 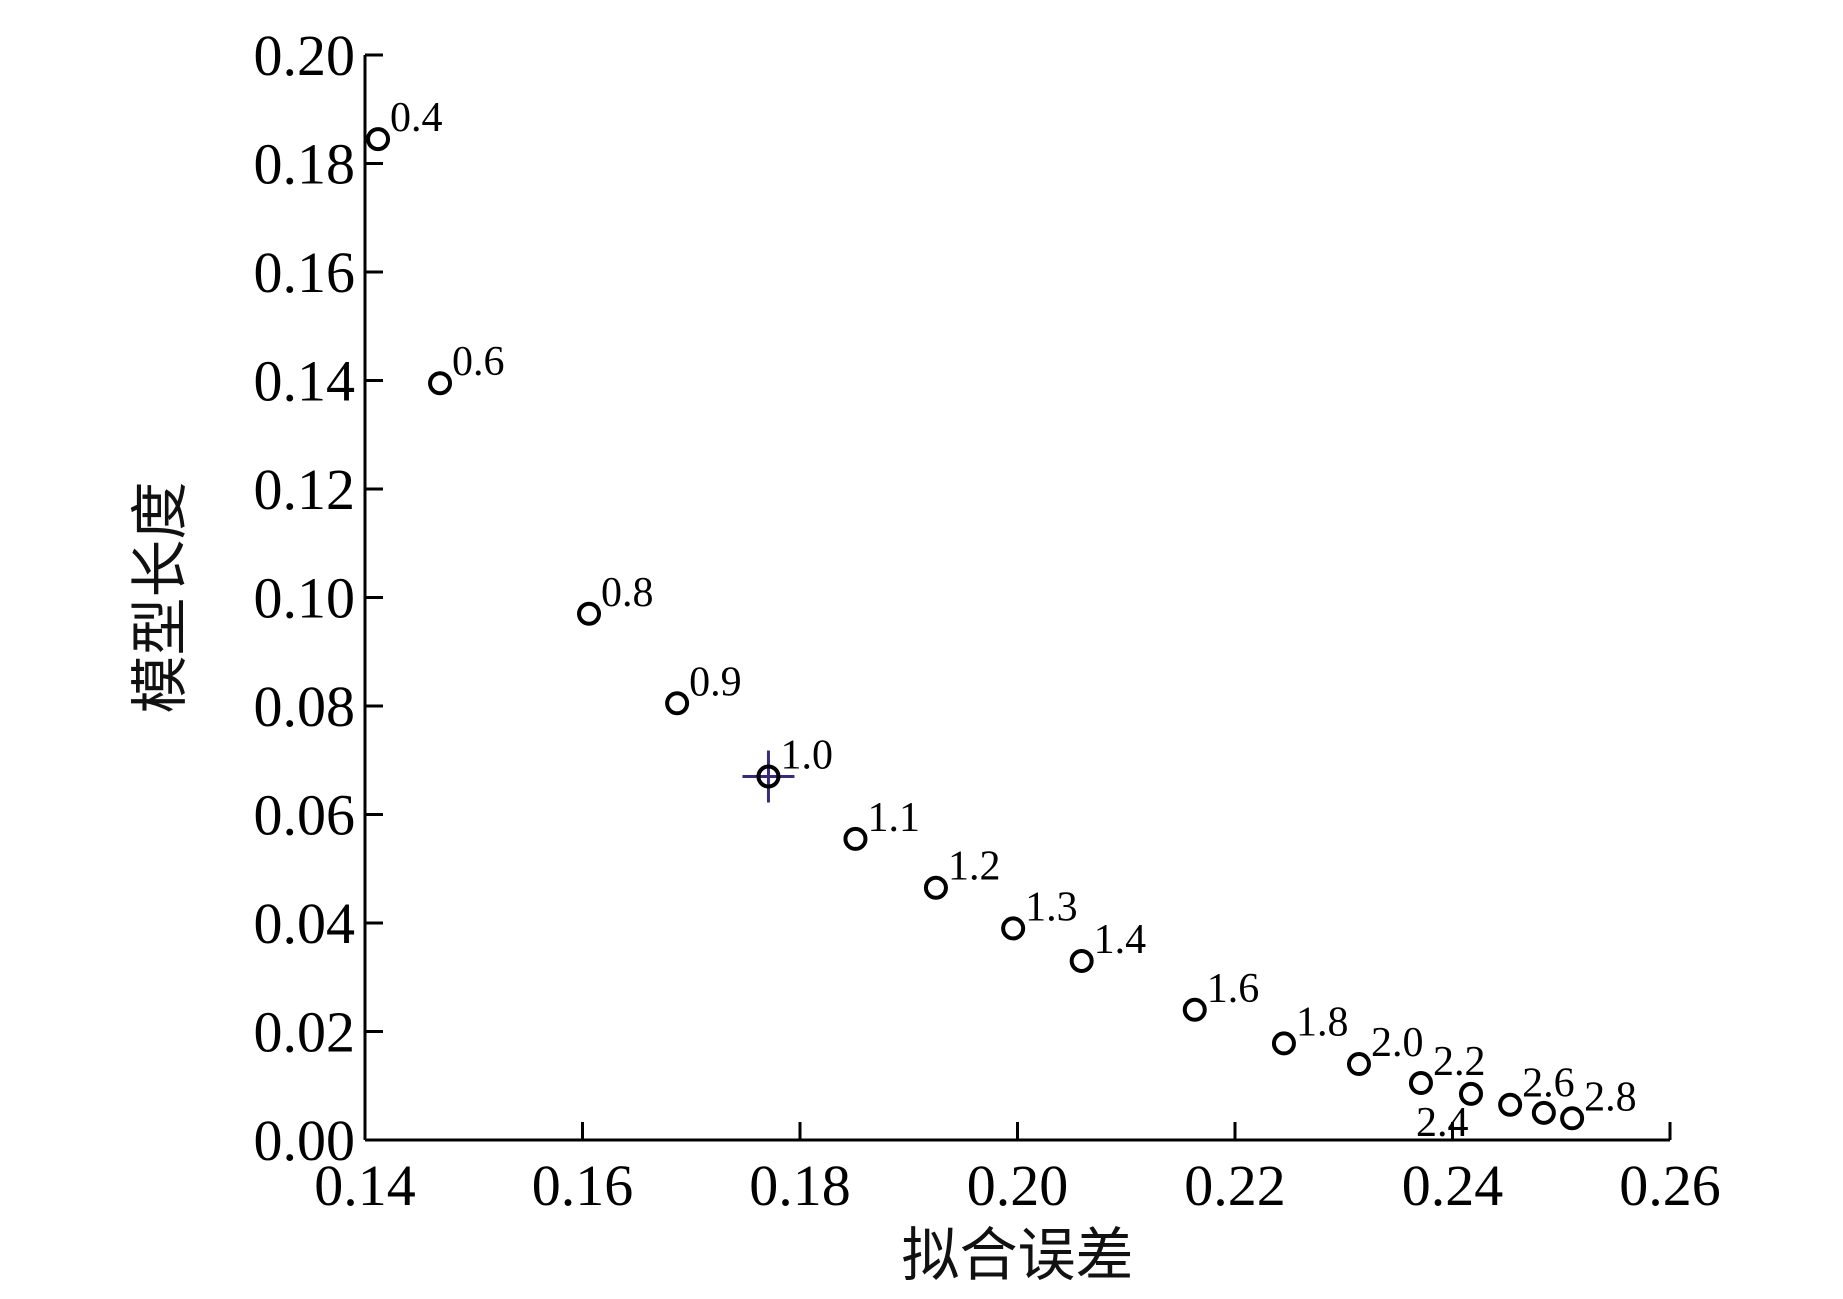 I want to click on x-tick-label: 0.24, so click(x=1453, y=1185).